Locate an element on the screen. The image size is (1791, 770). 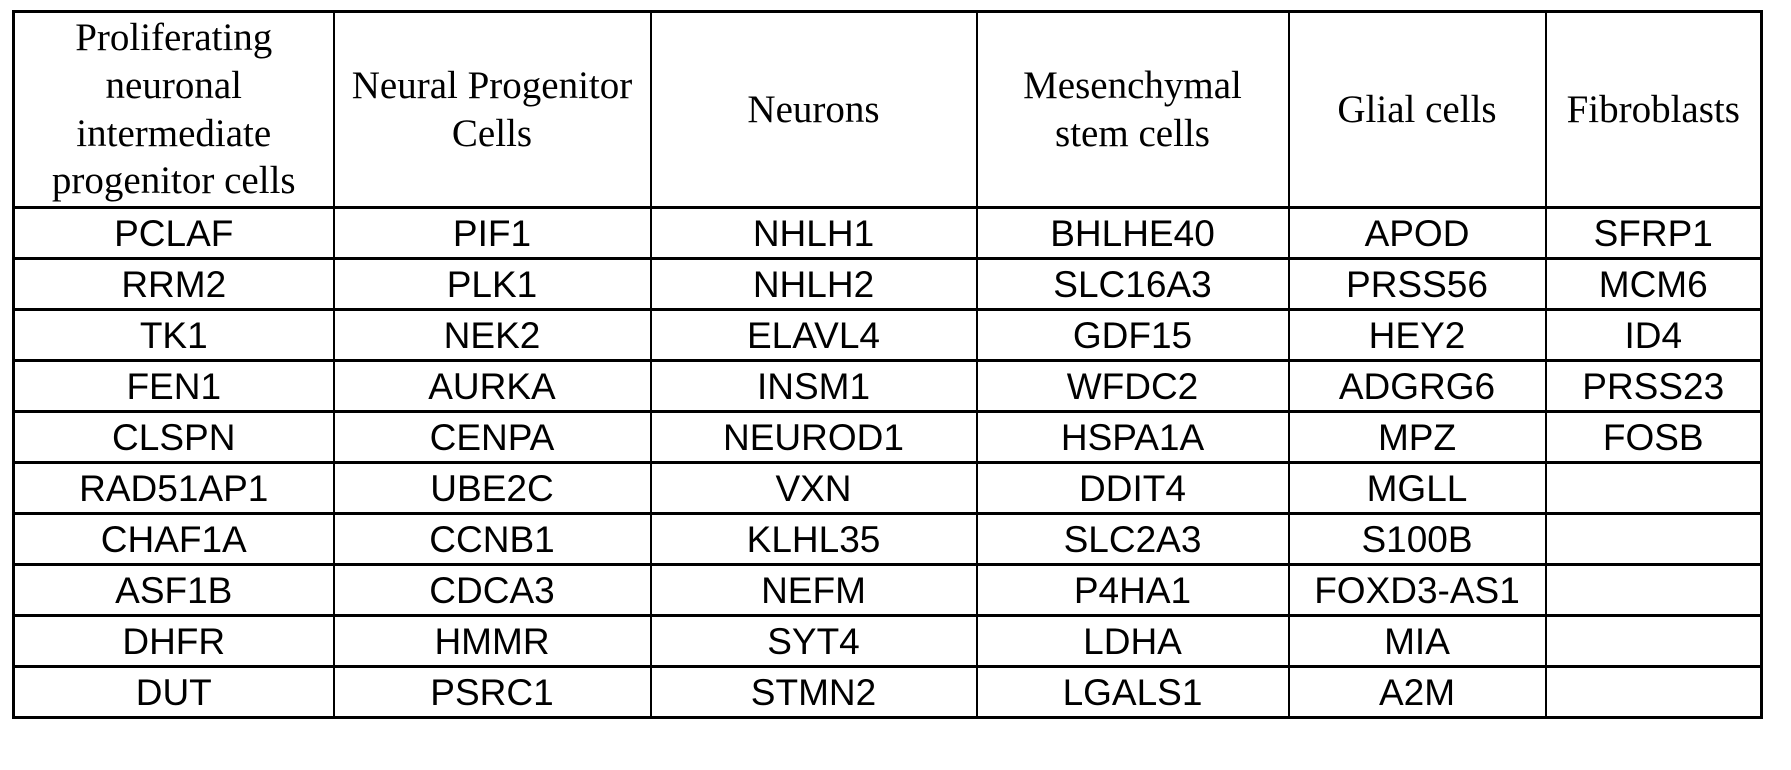
gene-cell: DUT is located at coordinates (173, 692).